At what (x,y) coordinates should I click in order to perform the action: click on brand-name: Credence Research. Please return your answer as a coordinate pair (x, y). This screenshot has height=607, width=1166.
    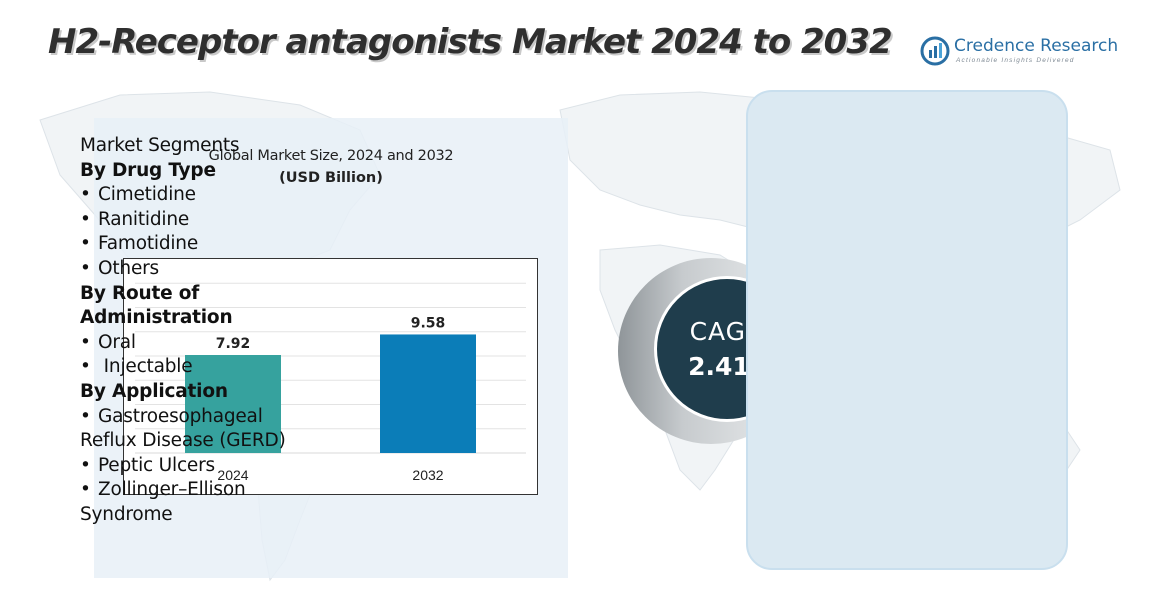
    Looking at the image, I should click on (1036, 46).